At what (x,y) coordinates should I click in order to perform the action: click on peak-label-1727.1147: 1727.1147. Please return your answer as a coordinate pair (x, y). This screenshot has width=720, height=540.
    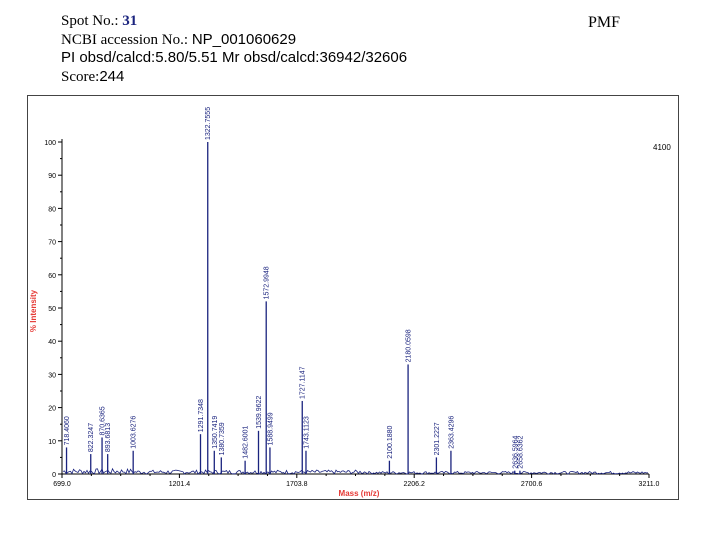
    Looking at the image, I should click on (303, 382).